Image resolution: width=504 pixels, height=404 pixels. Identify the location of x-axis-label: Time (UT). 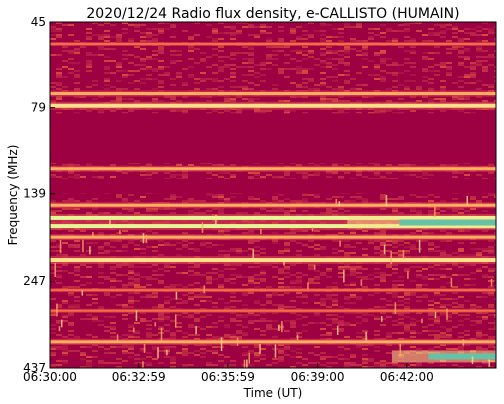
(273, 393).